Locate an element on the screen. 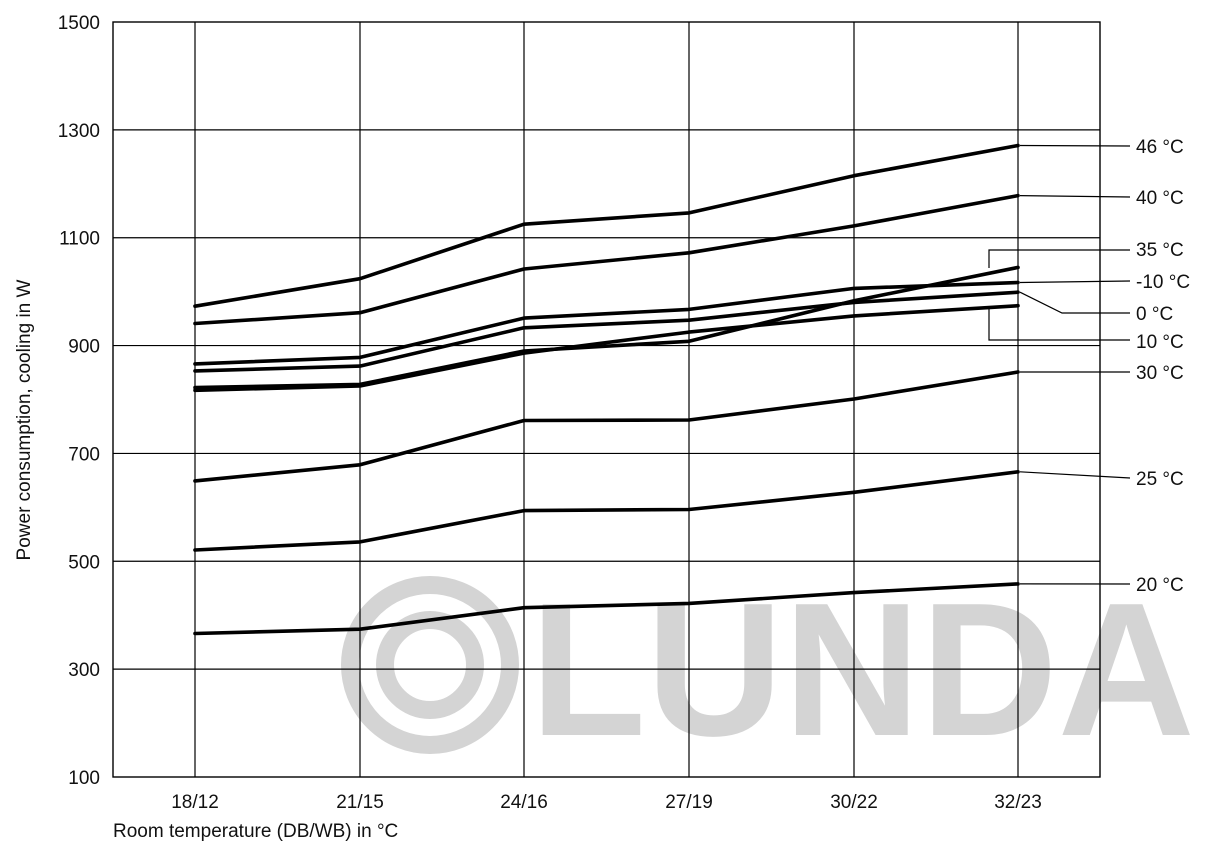 The width and height of the screenshot is (1212, 846). x-tick-label: 32/23 is located at coordinates (1018, 802).